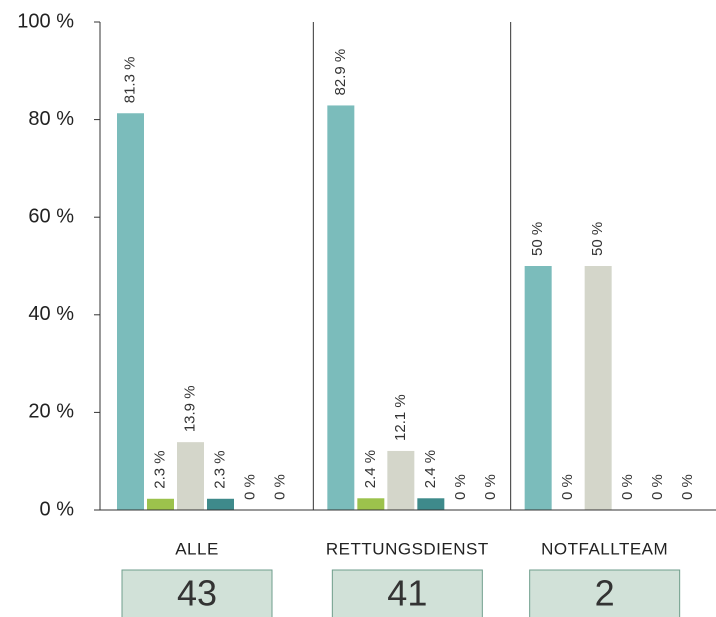  Describe the element at coordinates (400, 417) in the screenshot. I see `value-label: 12.1 %` at that location.